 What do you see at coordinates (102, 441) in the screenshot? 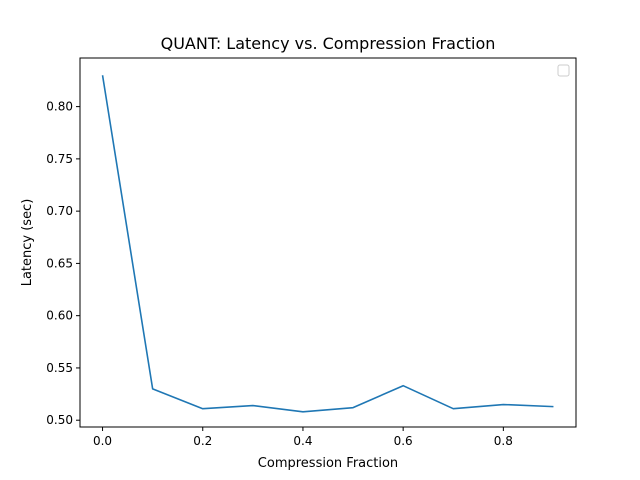
I see `x-tick-label: 0.0` at bounding box center [102, 441].